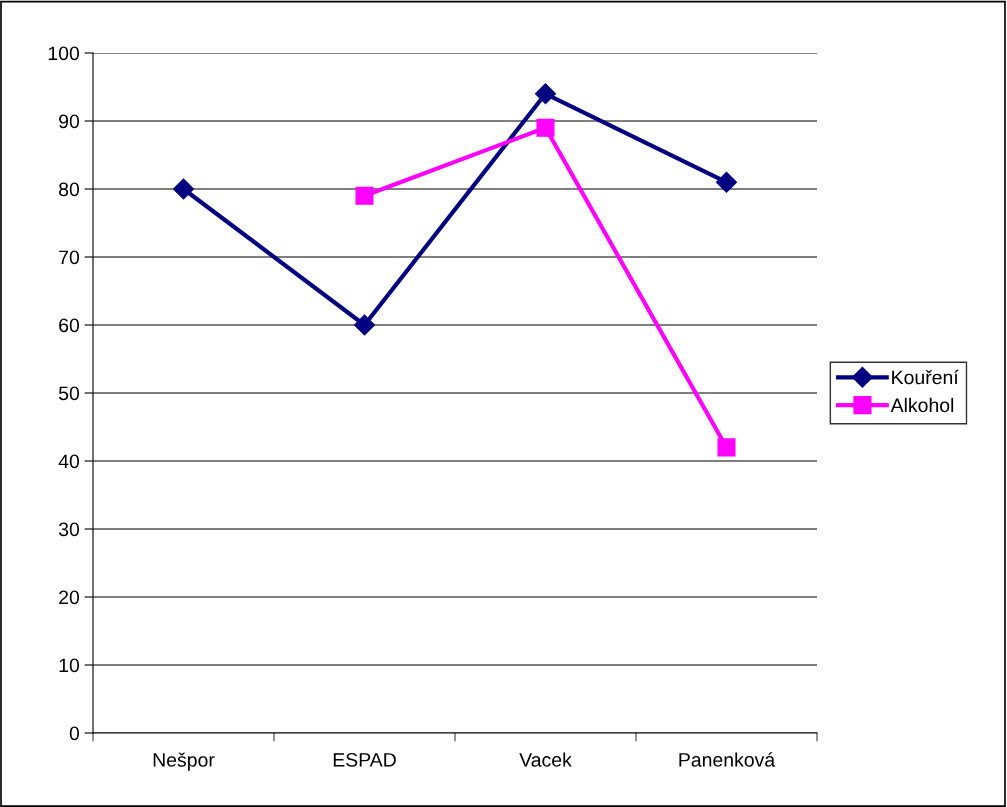 This screenshot has width=1007, height=807. What do you see at coordinates (545, 759) in the screenshot?
I see `x-tick-label: Vacek` at bounding box center [545, 759].